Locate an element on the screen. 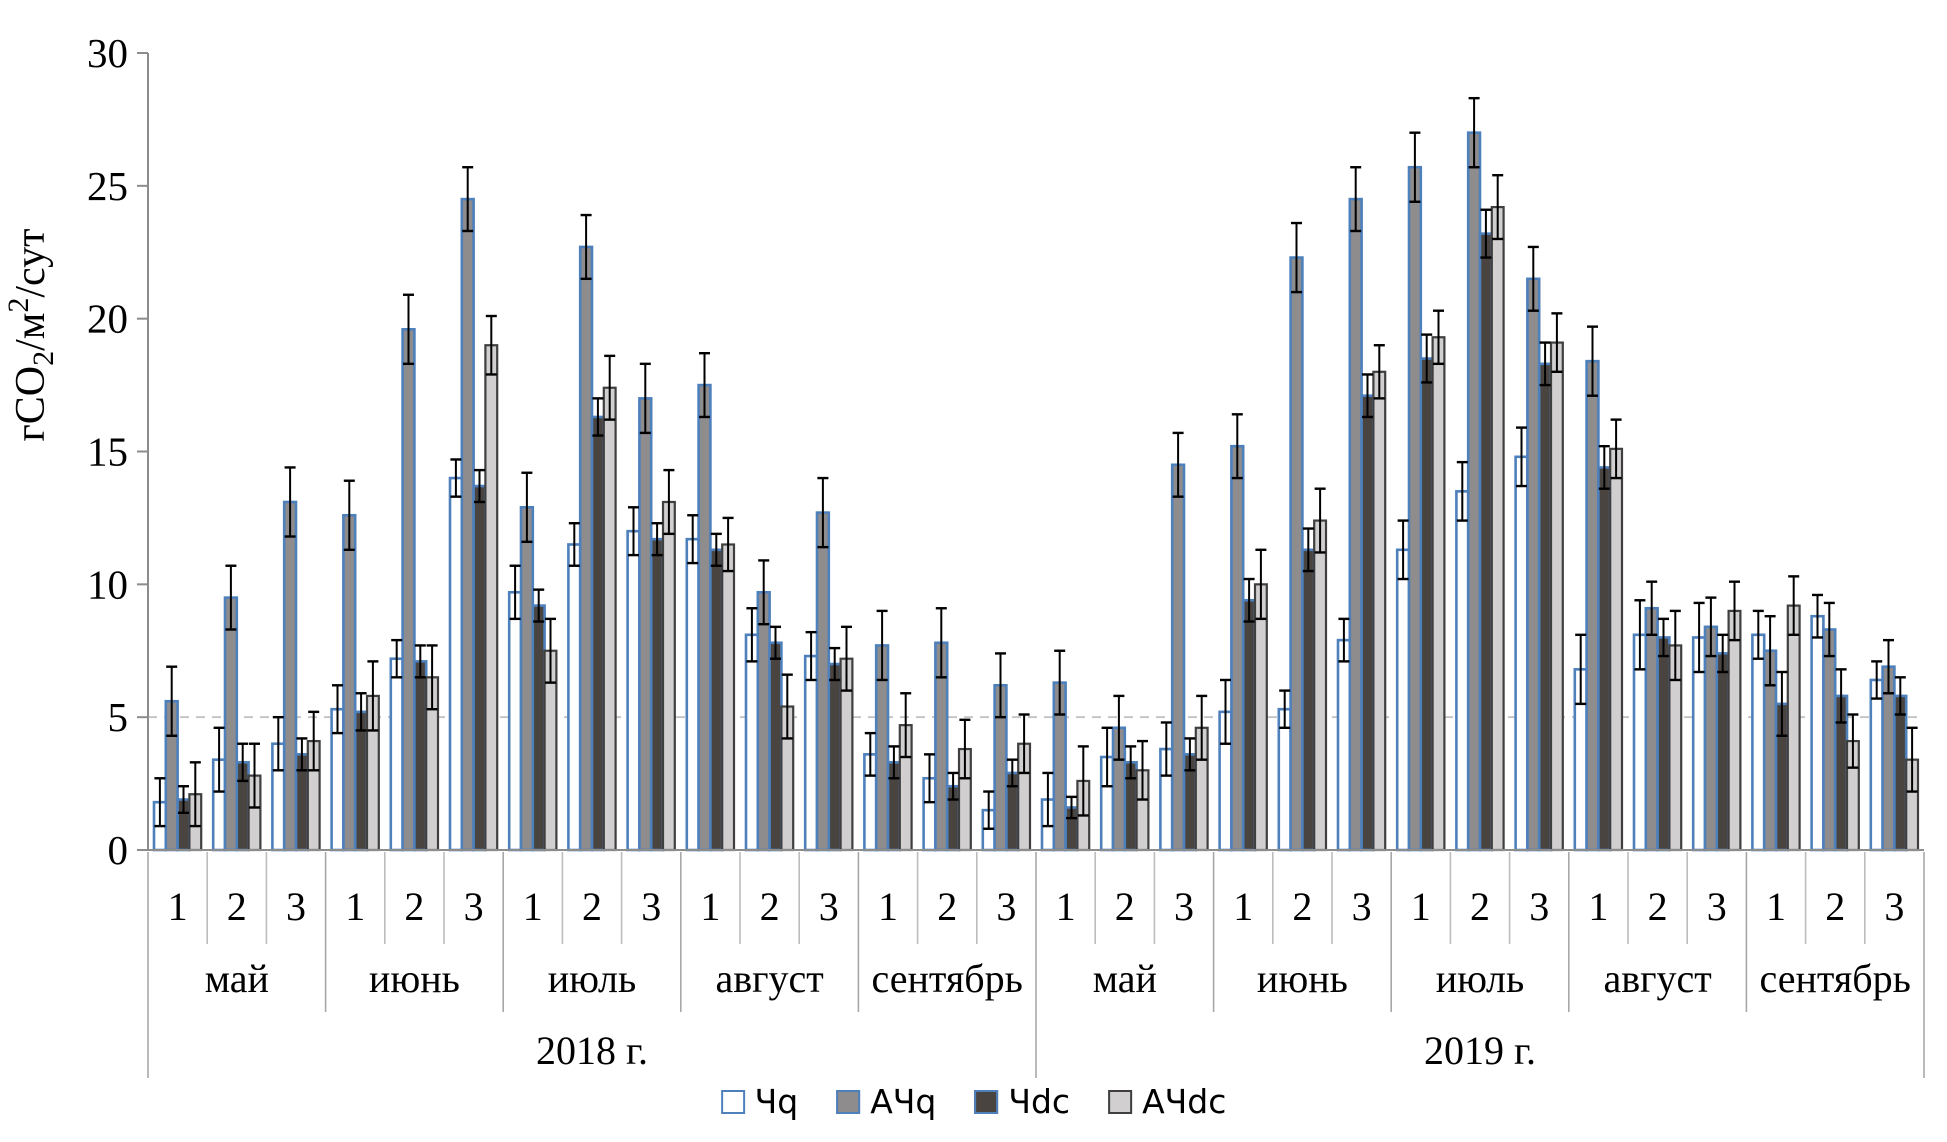 The width and height of the screenshot is (1947, 1142). legend-label-achdc: АЧdc is located at coordinates (1184, 1101).